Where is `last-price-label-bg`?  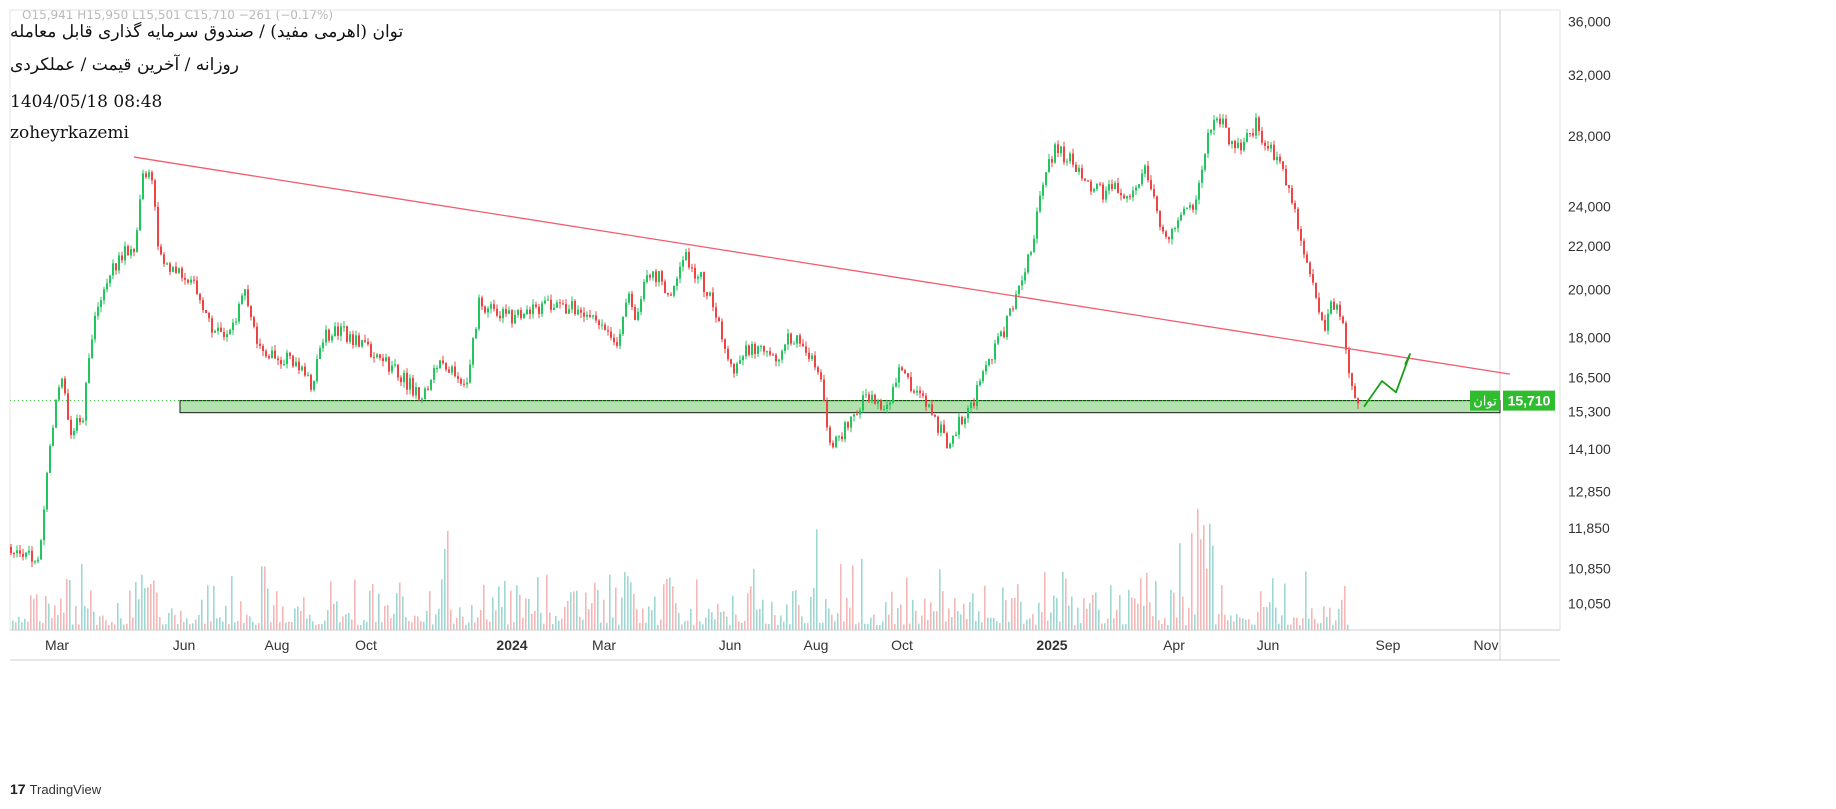
last-price-label-bg is located at coordinates (1529, 400).